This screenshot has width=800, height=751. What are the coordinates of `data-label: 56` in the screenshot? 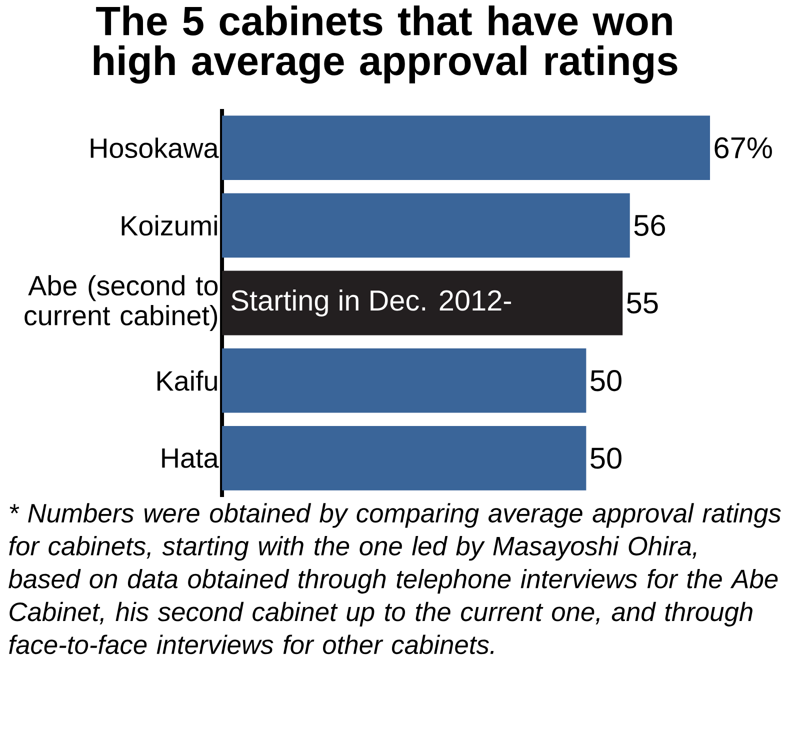 It's located at (650, 225).